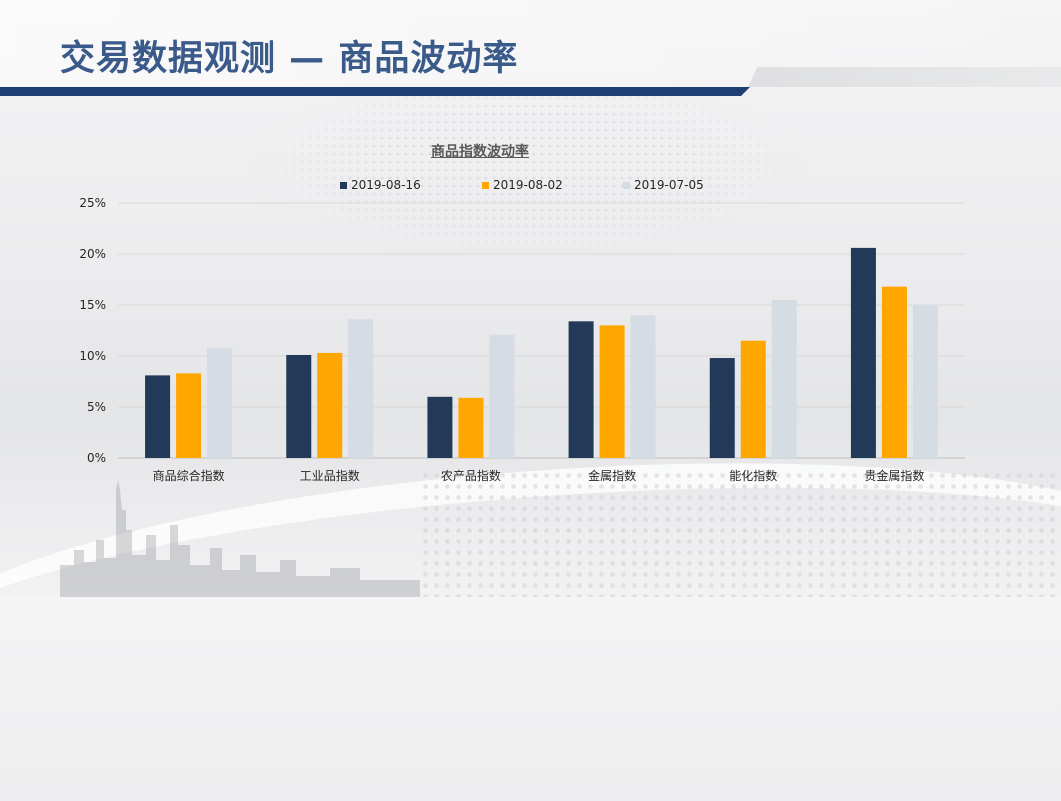  What do you see at coordinates (753, 475) in the screenshot?
I see `x-tick-label: 能化指数` at bounding box center [753, 475].